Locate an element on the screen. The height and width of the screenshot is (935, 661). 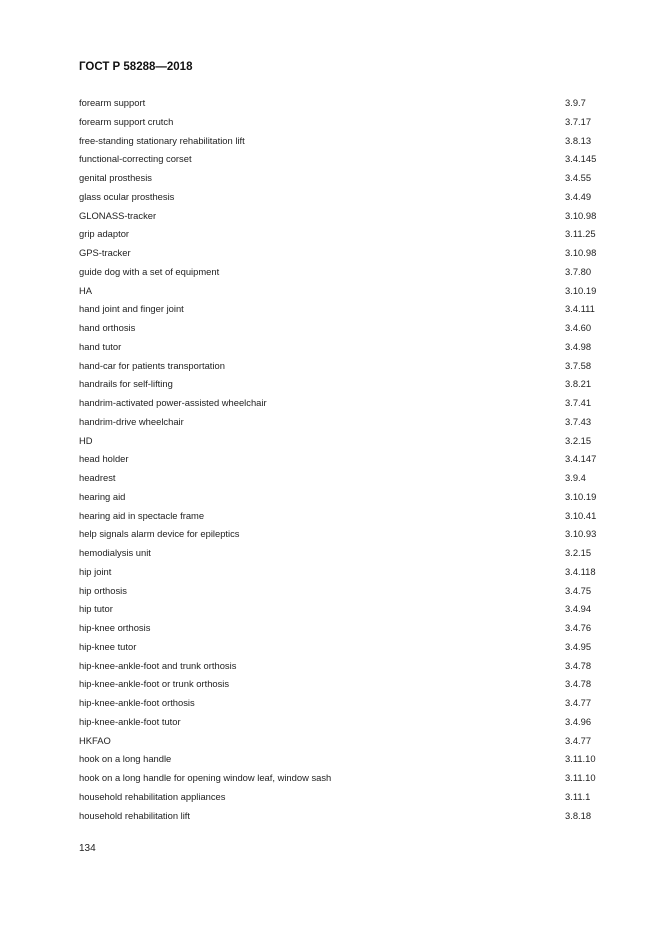
index-entry: hand orthosis 3.4.60 is located at coordinates (339, 330).